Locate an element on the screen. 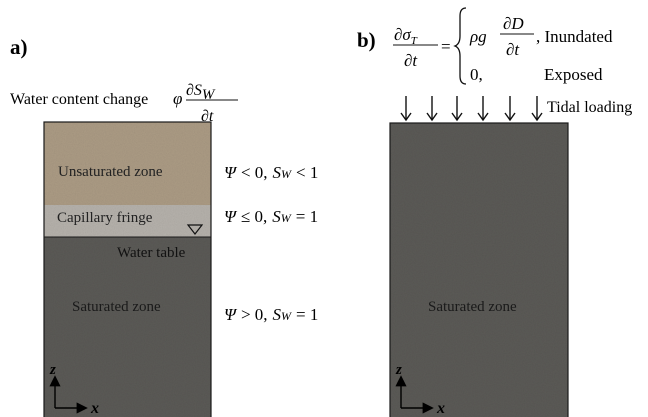 The width and height of the screenshot is (648, 417). saturated-zone-label-b: Saturated zone is located at coordinates (472, 307).